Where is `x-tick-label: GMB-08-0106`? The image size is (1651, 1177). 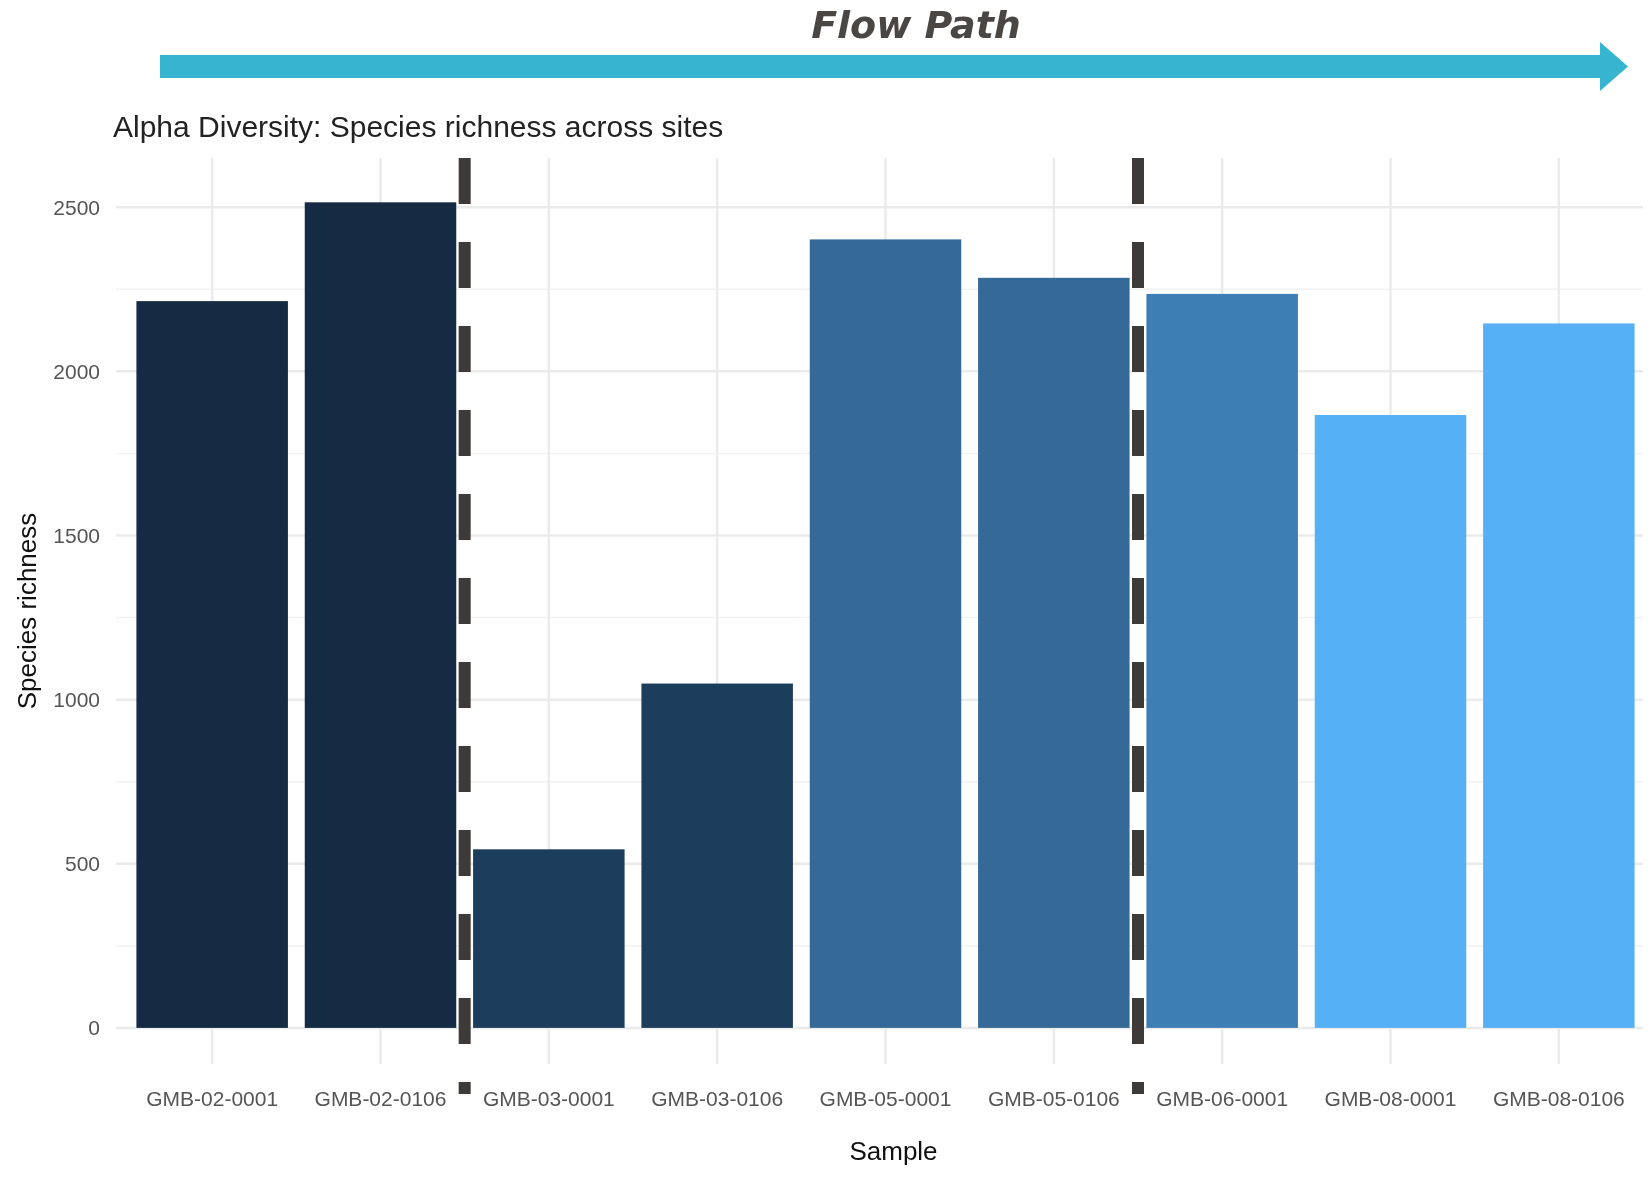
x-tick-label: GMB-08-0106 is located at coordinates (1558, 1098).